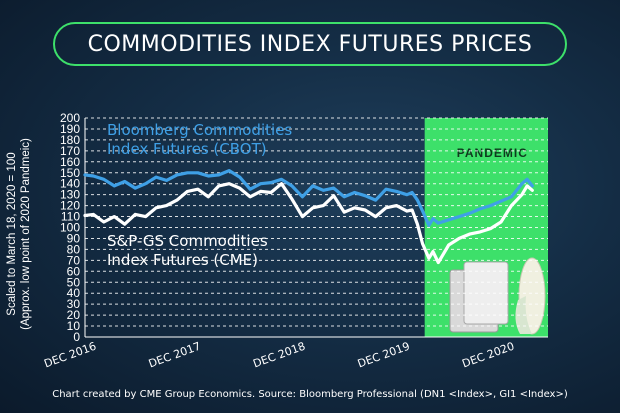 The image size is (620, 413). I want to click on y-tick-label: 130, so click(70, 195).